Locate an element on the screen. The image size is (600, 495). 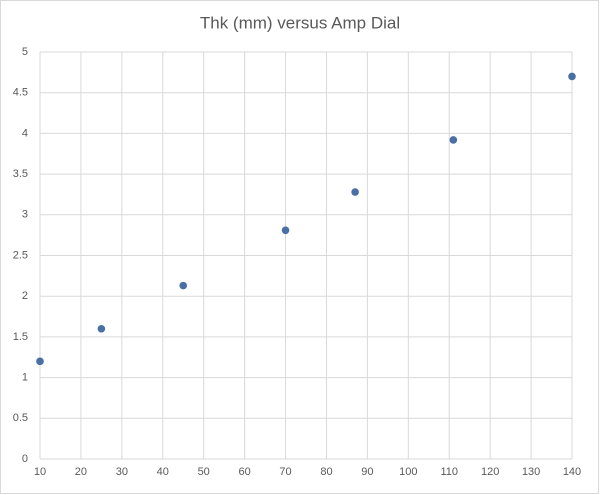
x-tick-label: 60 is located at coordinates (244, 472).